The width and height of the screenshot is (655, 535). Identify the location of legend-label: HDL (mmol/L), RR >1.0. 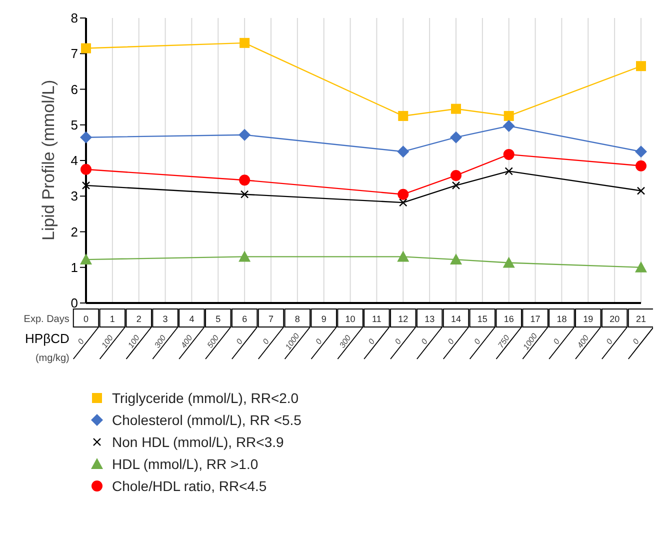
(185, 464).